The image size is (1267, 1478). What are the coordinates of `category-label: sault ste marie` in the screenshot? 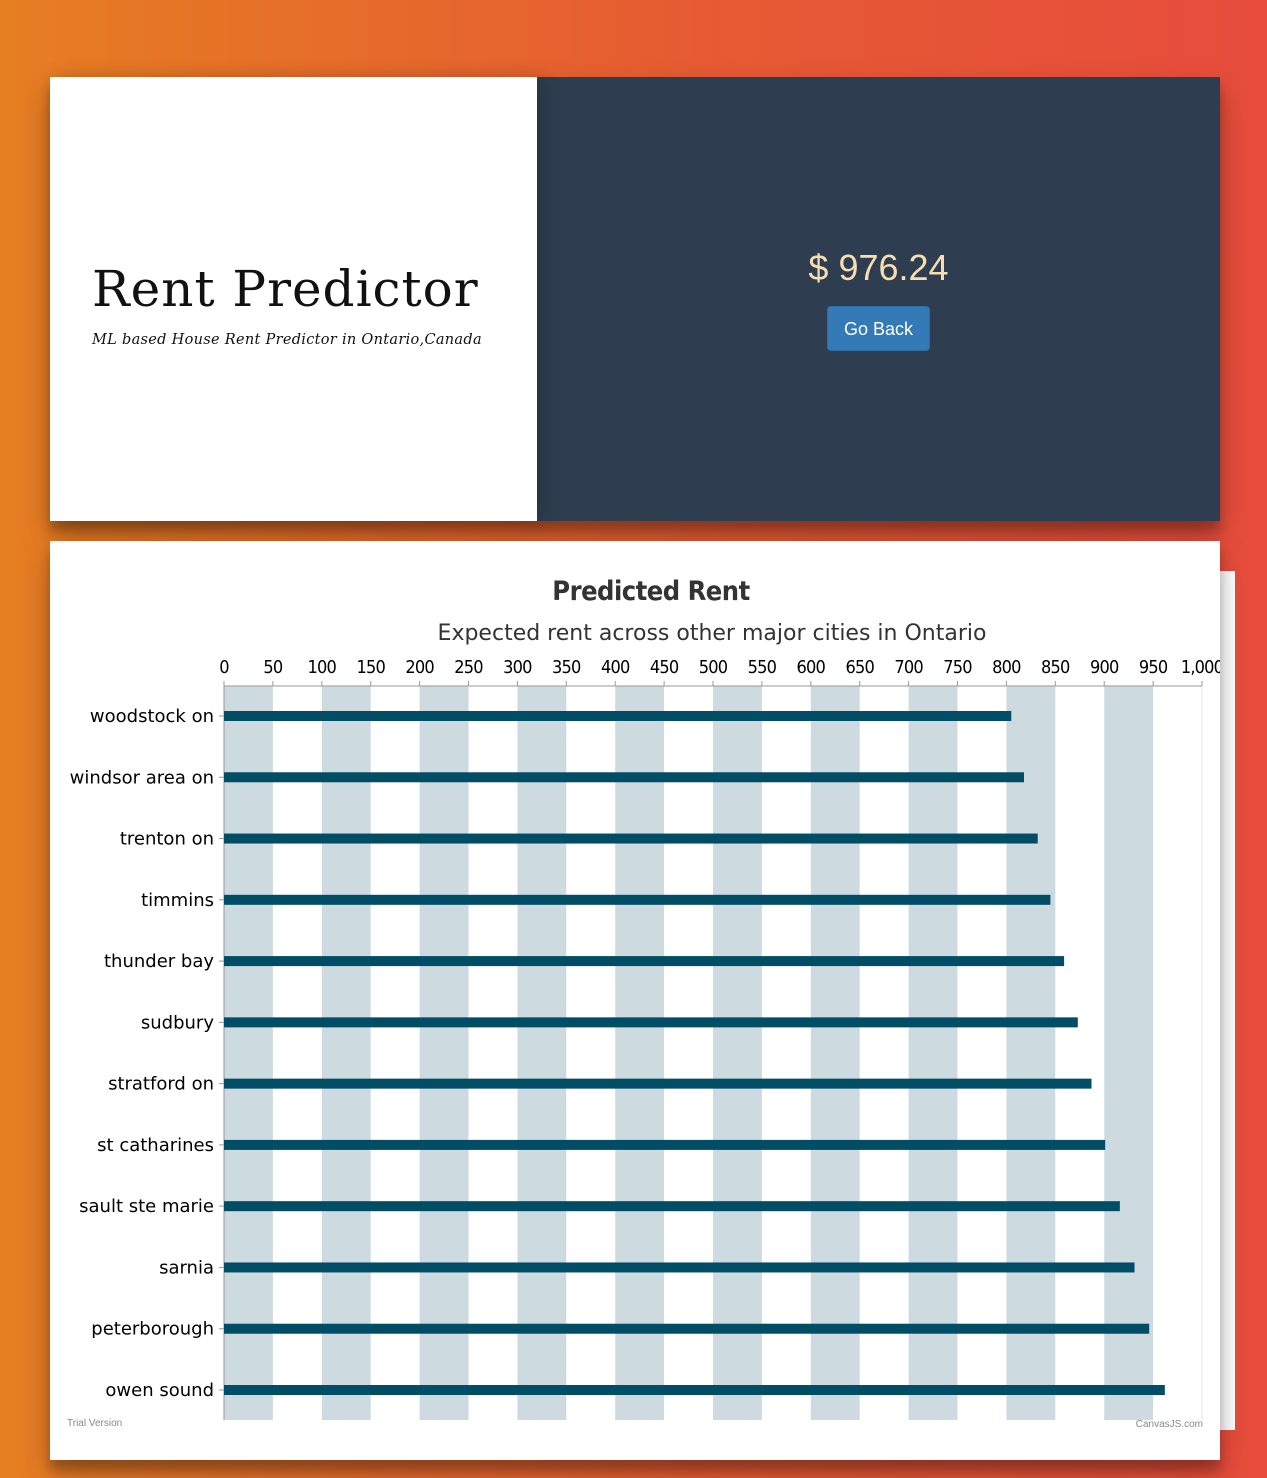 It's located at (146, 1206).